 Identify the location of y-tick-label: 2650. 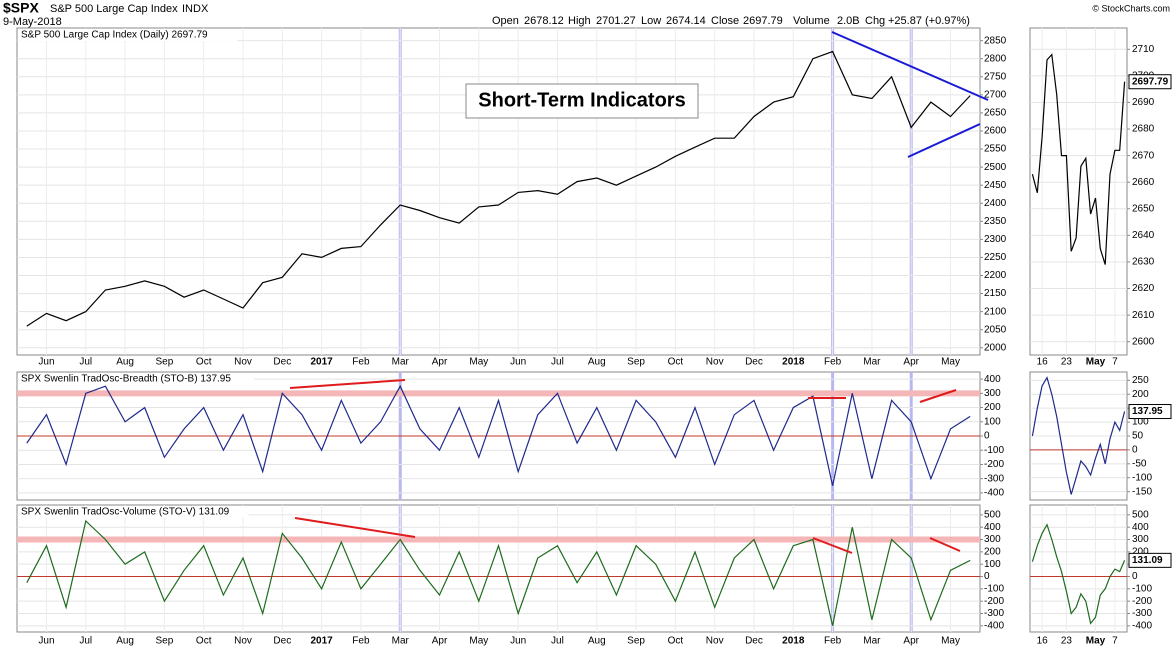
(1143, 208).